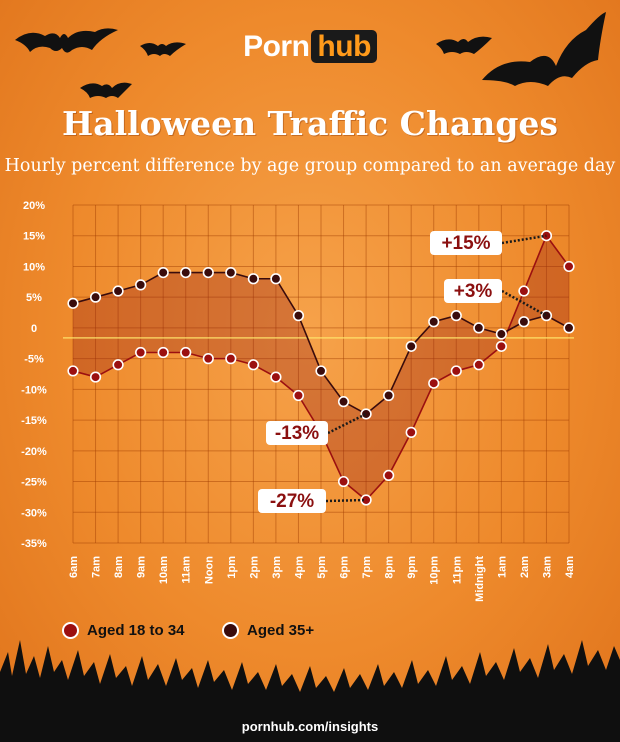 The width and height of the screenshot is (620, 742). What do you see at coordinates (345, 567) in the screenshot?
I see `x-tick-label: 6pm` at bounding box center [345, 567].